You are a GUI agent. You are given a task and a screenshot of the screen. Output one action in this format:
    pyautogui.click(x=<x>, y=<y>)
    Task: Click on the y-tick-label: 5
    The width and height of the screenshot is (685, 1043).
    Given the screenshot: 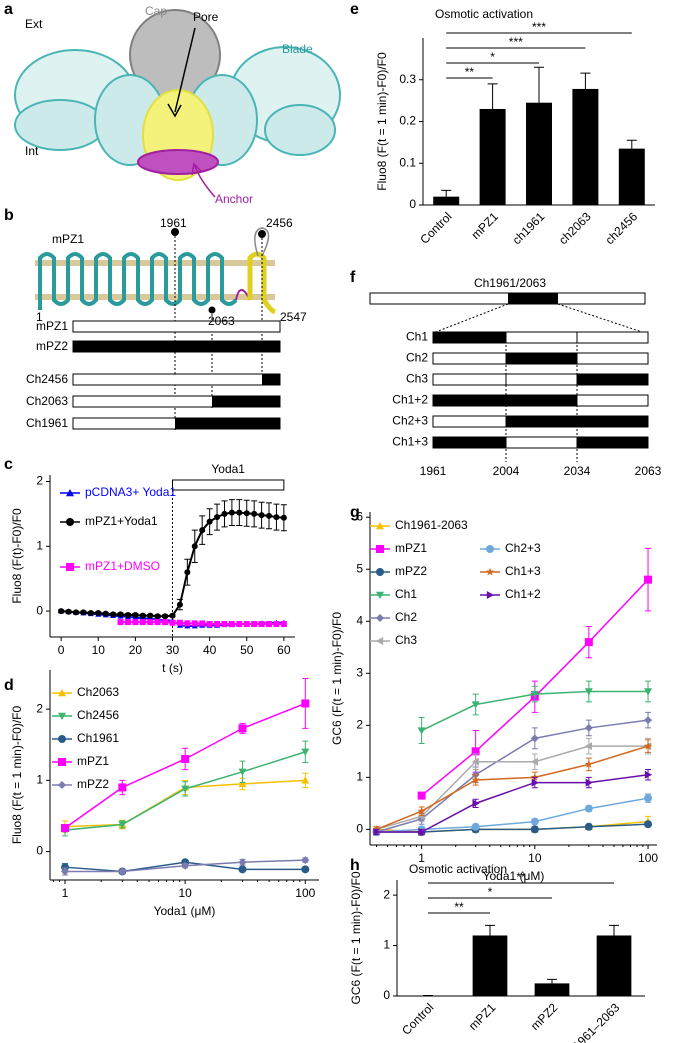 What is the action you would take?
    pyautogui.click(x=359, y=568)
    